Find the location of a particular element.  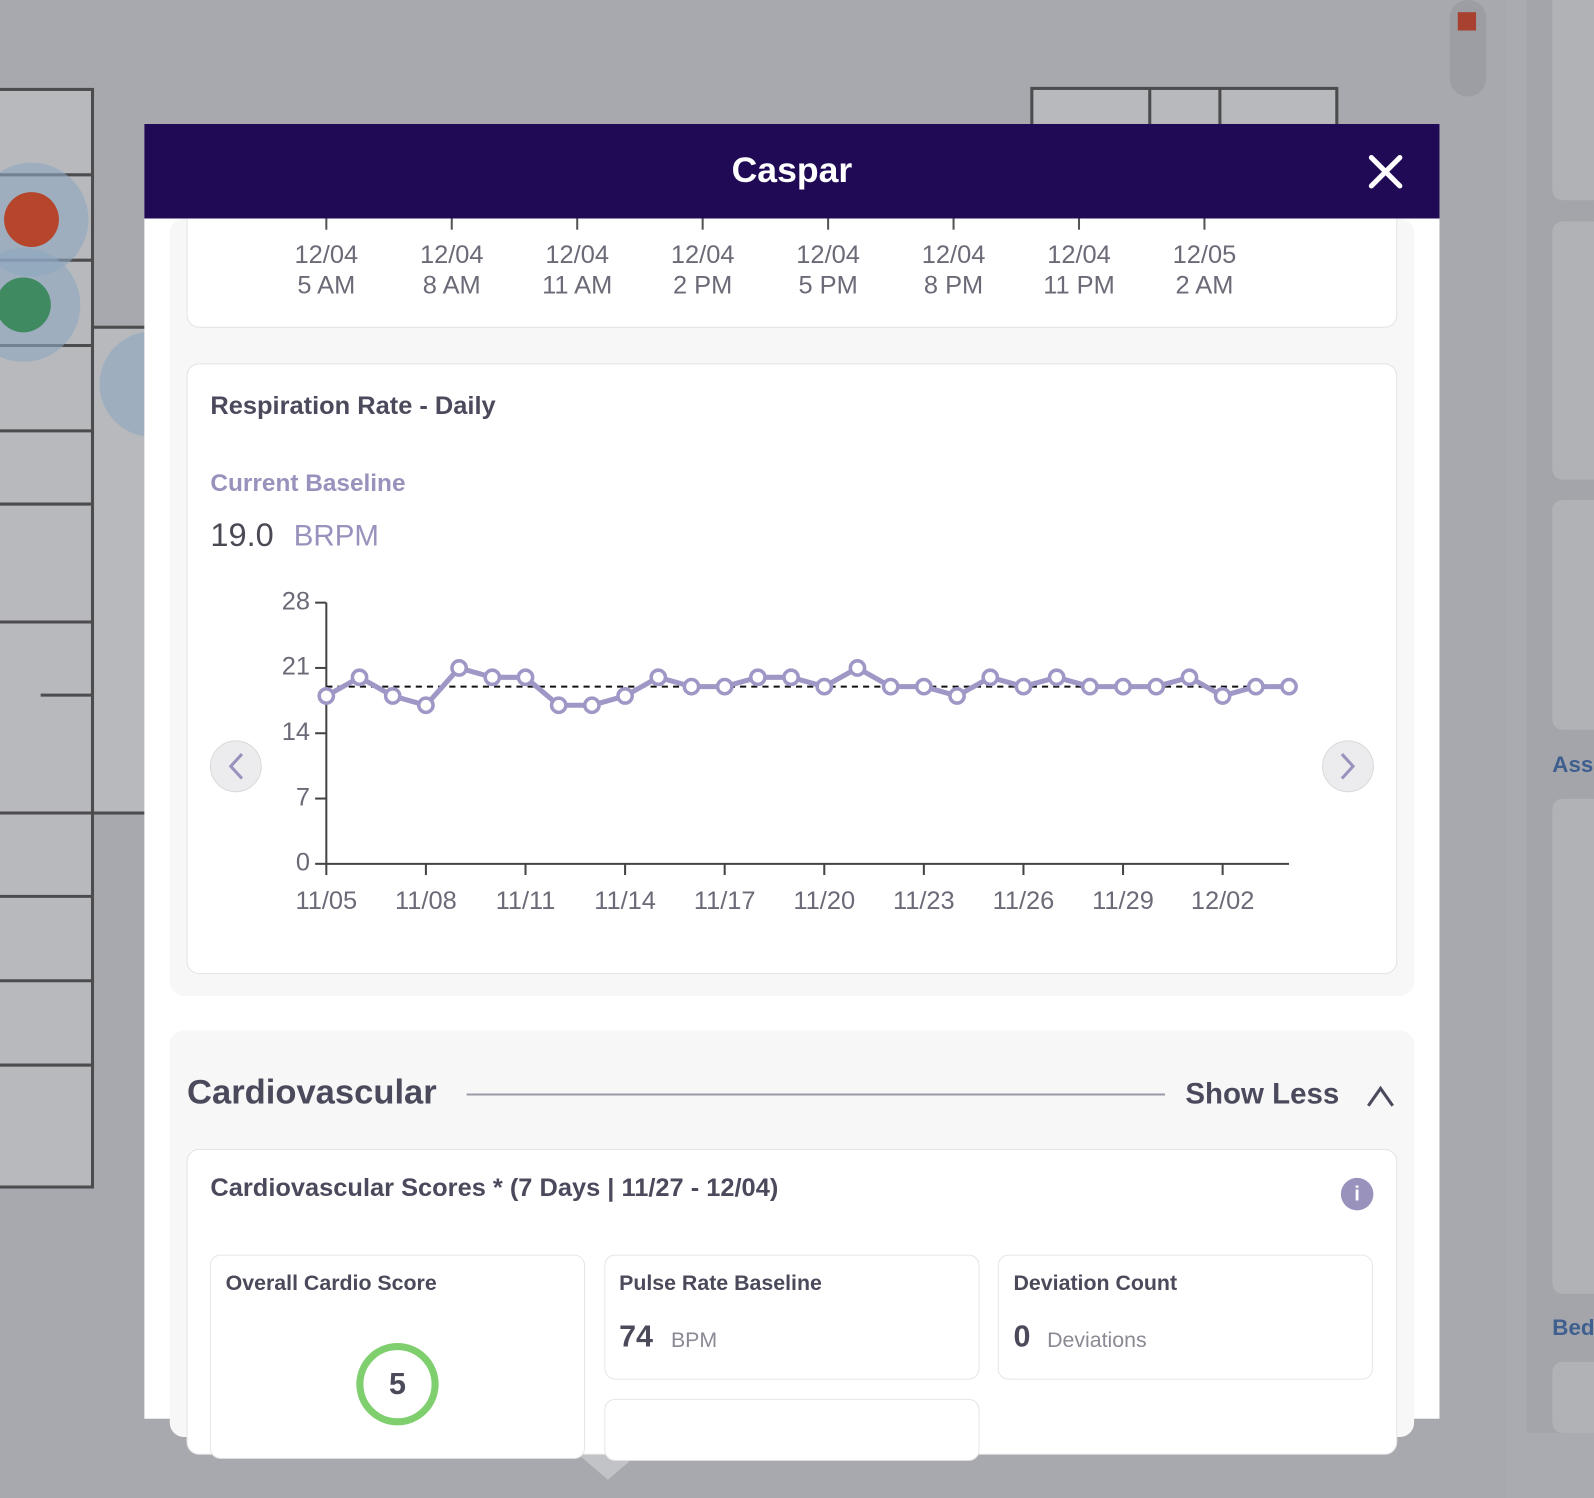

x-tick-label: 11/17 is located at coordinates (725, 901).